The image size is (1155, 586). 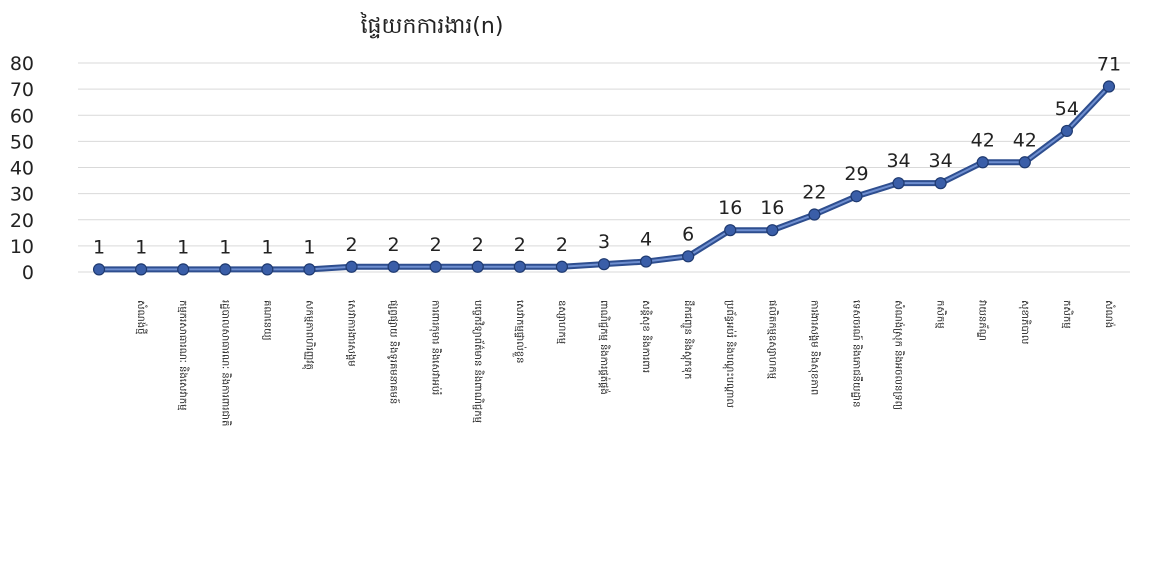 What do you see at coordinates (856, 353) in the screenshot?
I see `x-tick-label: ទេសចរណ៍ និងភោជនីយដ្ឋាន` at bounding box center [856, 353].